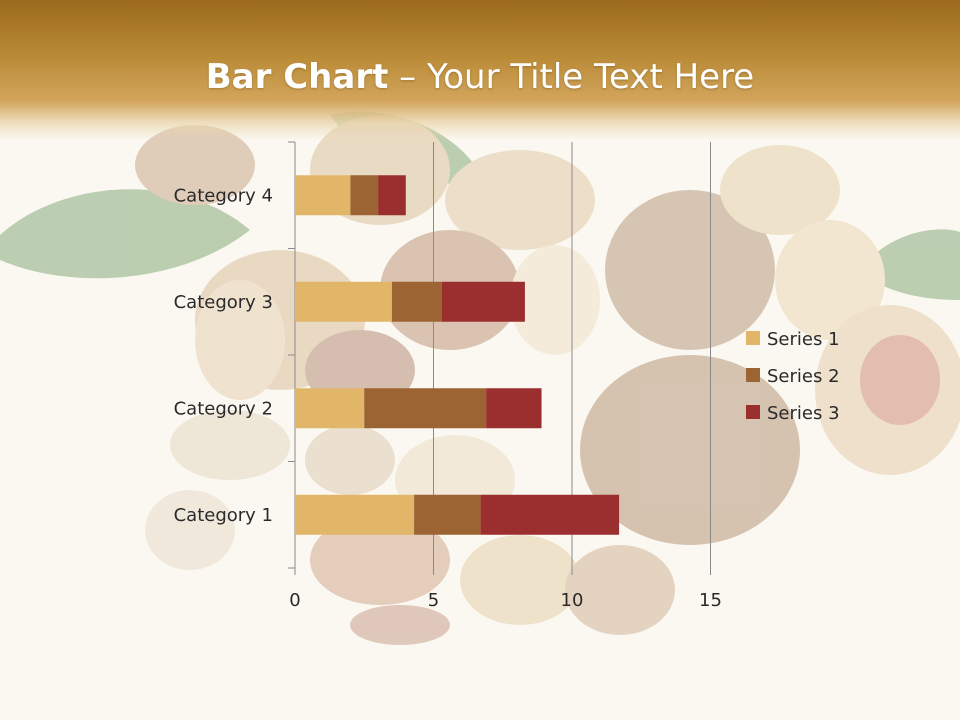 The width and height of the screenshot is (960, 720). What do you see at coordinates (710, 600) in the screenshot?
I see `x-tick-label: 15` at bounding box center [710, 600].